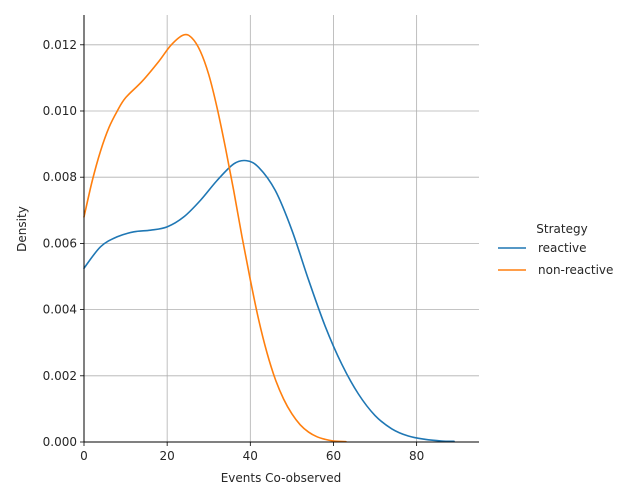 The image size is (637, 504). Describe the element at coordinates (84, 456) in the screenshot. I see `x-tick-label: 0` at that location.